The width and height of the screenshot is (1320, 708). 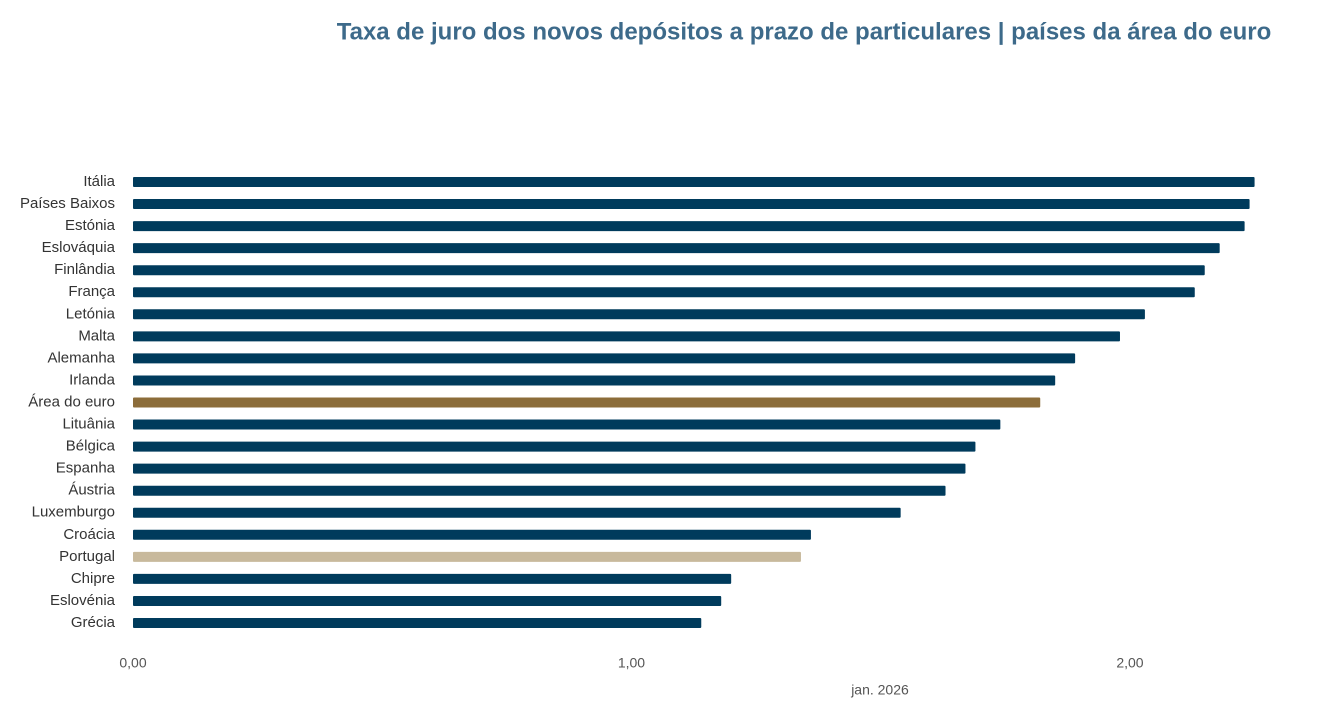 I want to click on y-tick-label: Portugal, so click(x=87, y=556).